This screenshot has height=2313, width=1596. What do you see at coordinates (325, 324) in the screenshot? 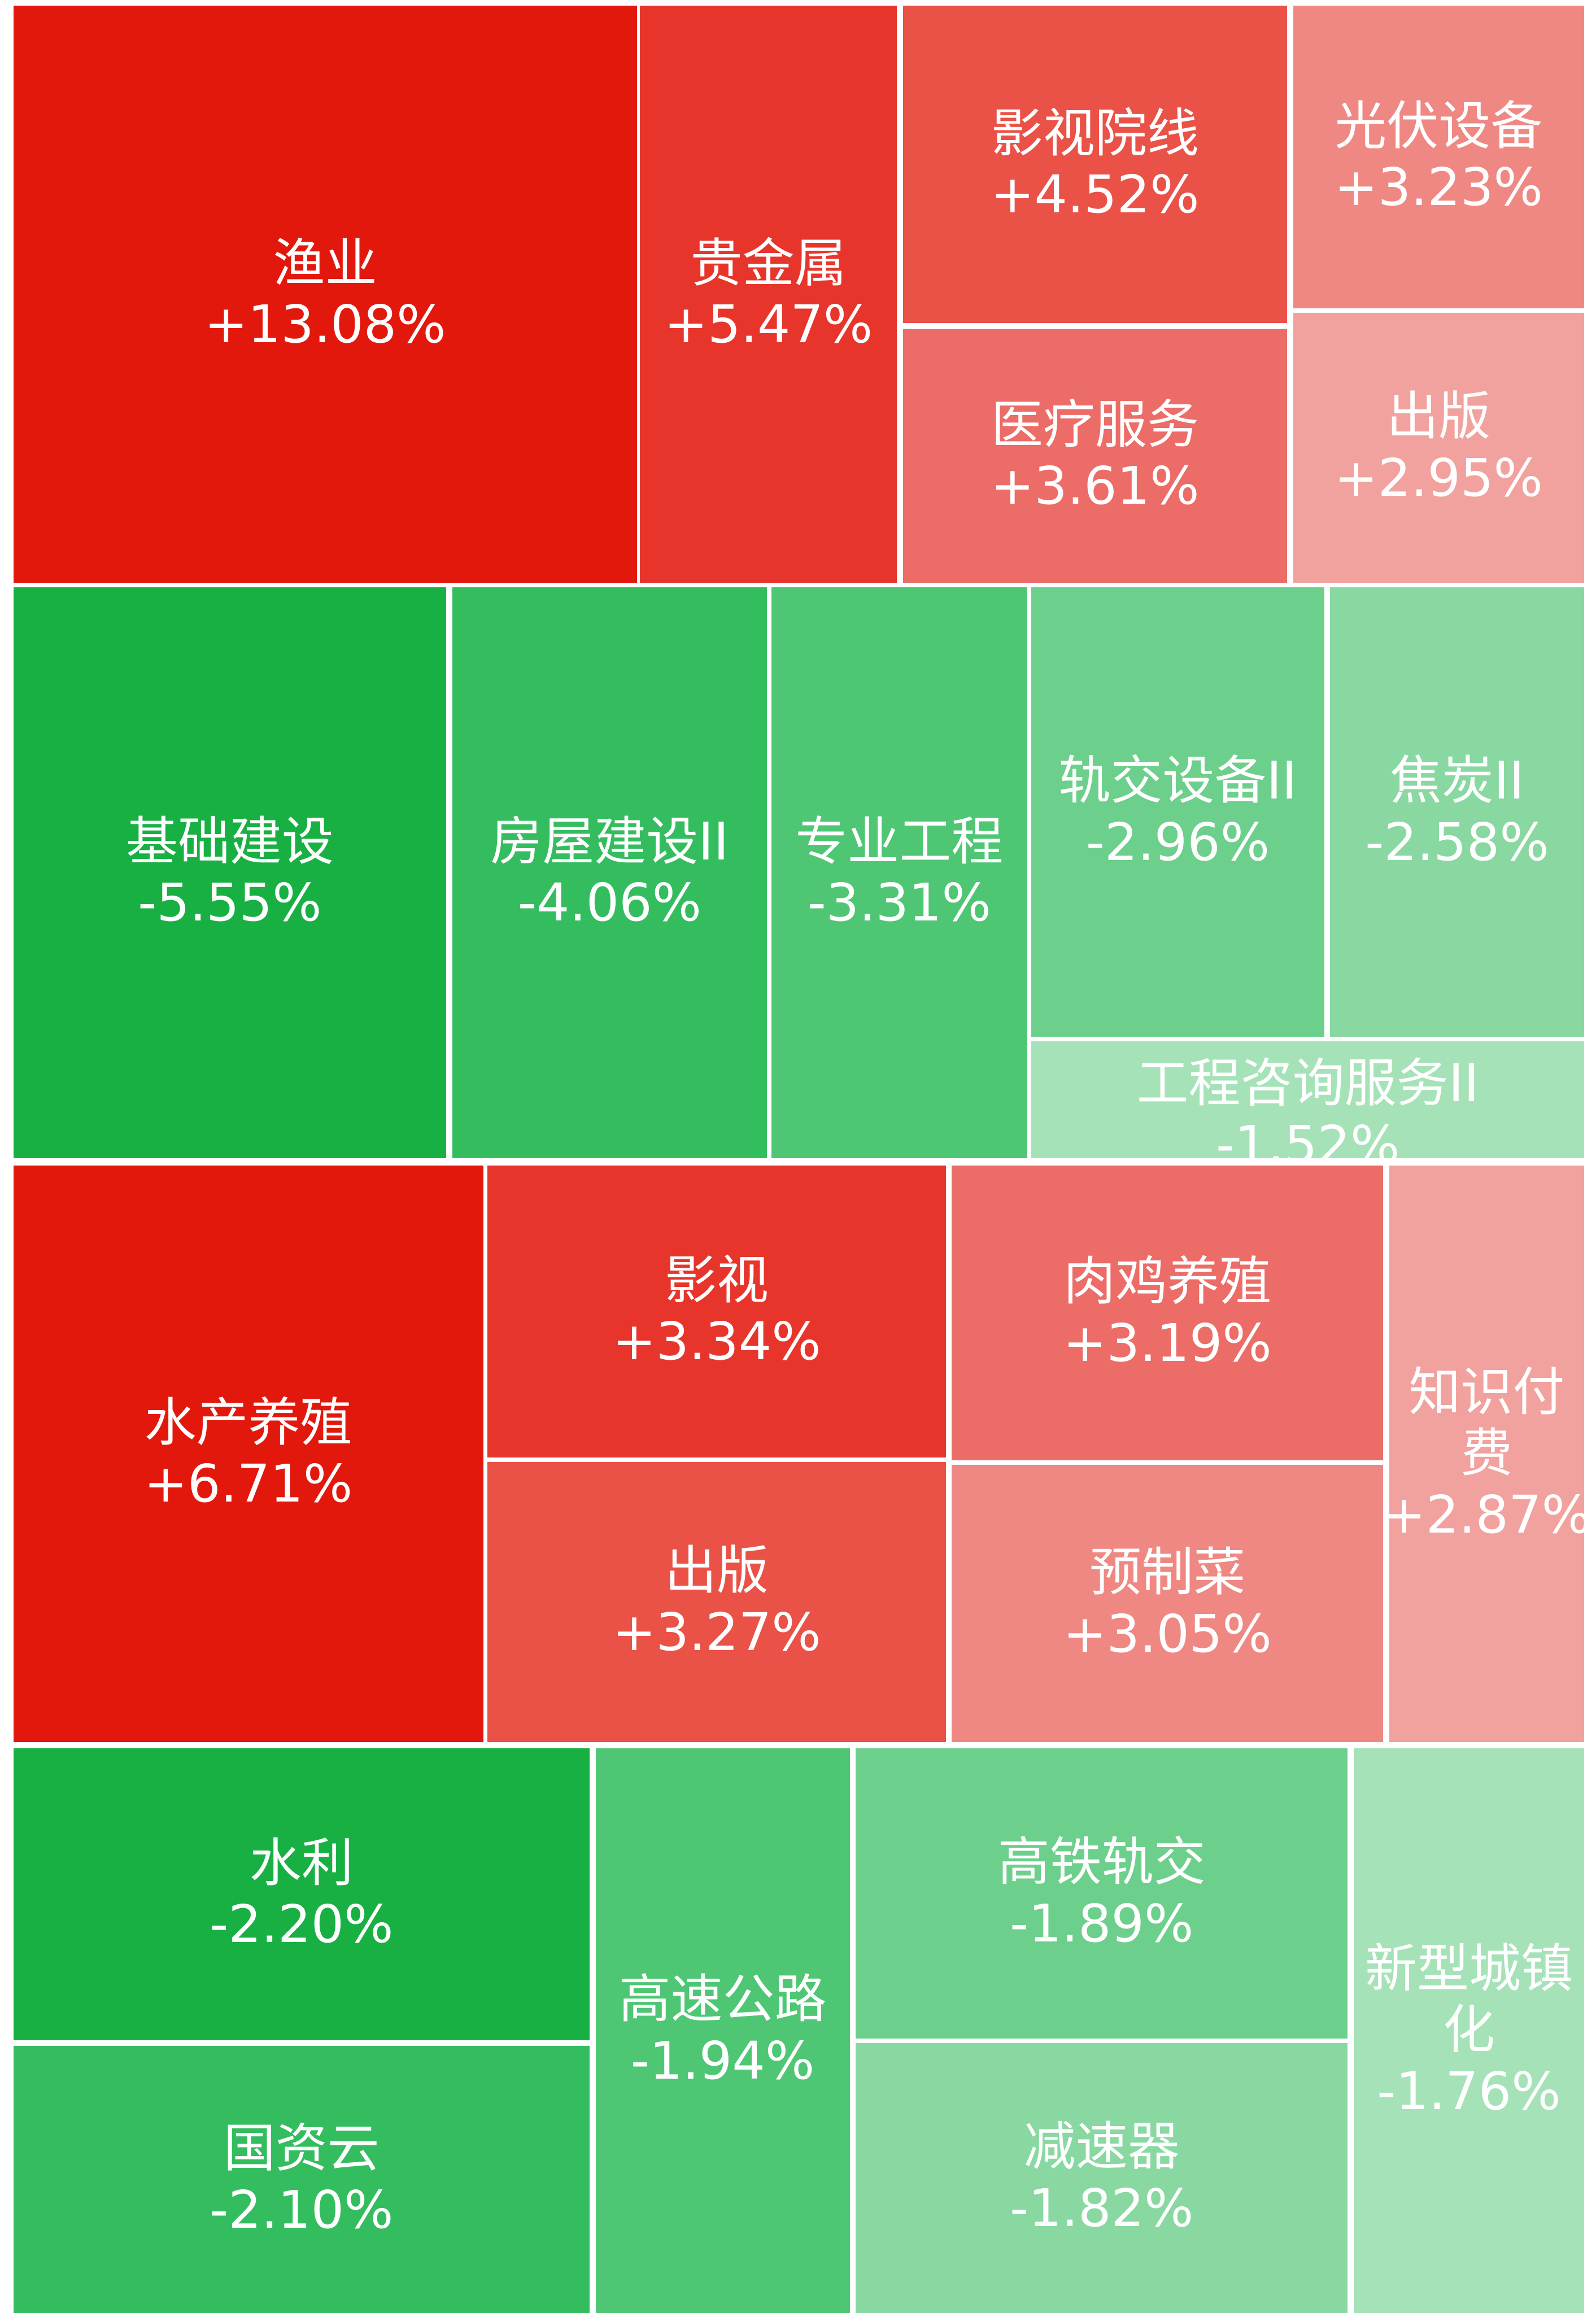
I see `tile-change: +13.08%` at bounding box center [325, 324].